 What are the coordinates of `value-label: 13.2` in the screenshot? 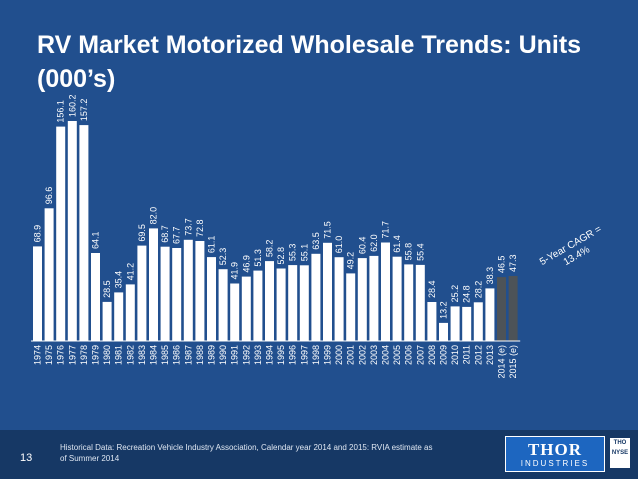 It's located at (444, 310).